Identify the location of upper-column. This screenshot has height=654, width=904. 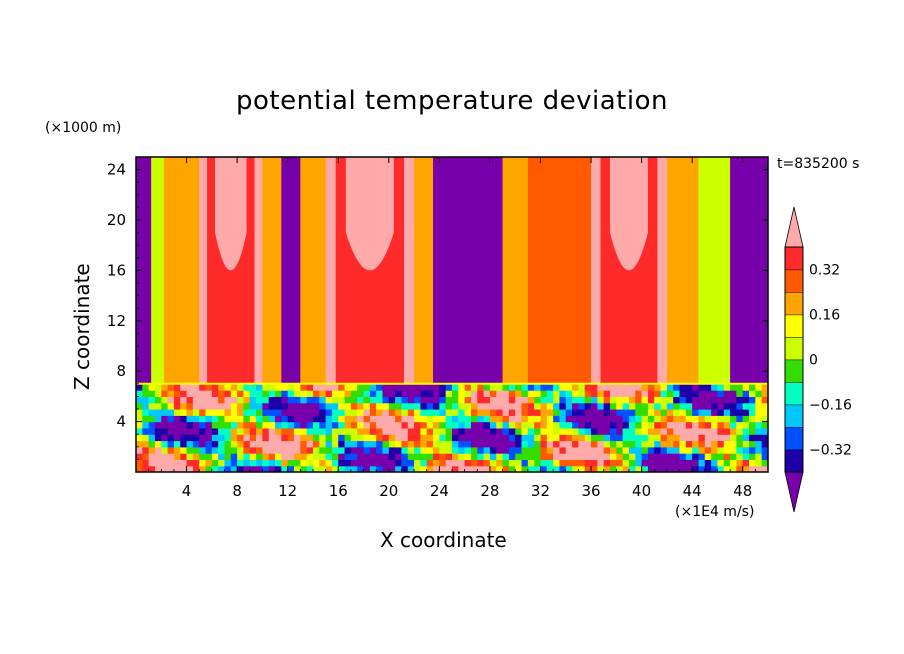
(468, 270).